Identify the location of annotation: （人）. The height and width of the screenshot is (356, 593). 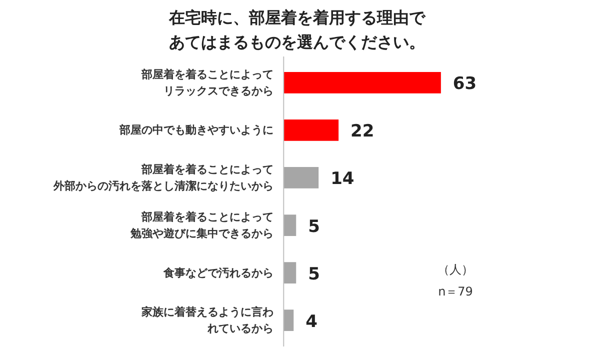
(456, 269).